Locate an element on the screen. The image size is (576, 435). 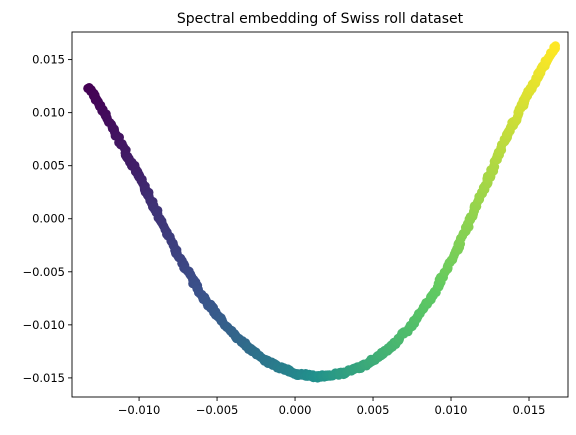
y-tick-label: −0.010 is located at coordinates (43, 325).